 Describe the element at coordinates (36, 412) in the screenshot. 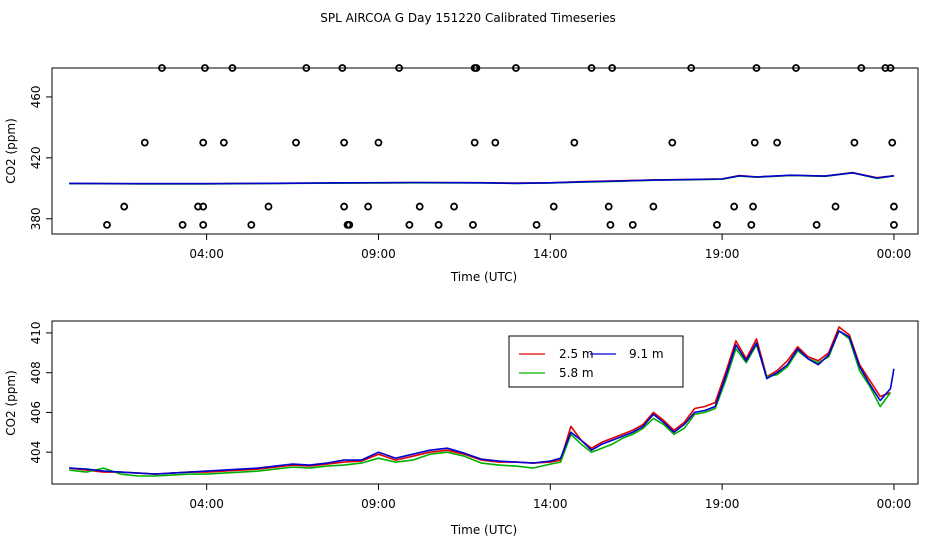

I see `y-tick-label: 406` at that location.